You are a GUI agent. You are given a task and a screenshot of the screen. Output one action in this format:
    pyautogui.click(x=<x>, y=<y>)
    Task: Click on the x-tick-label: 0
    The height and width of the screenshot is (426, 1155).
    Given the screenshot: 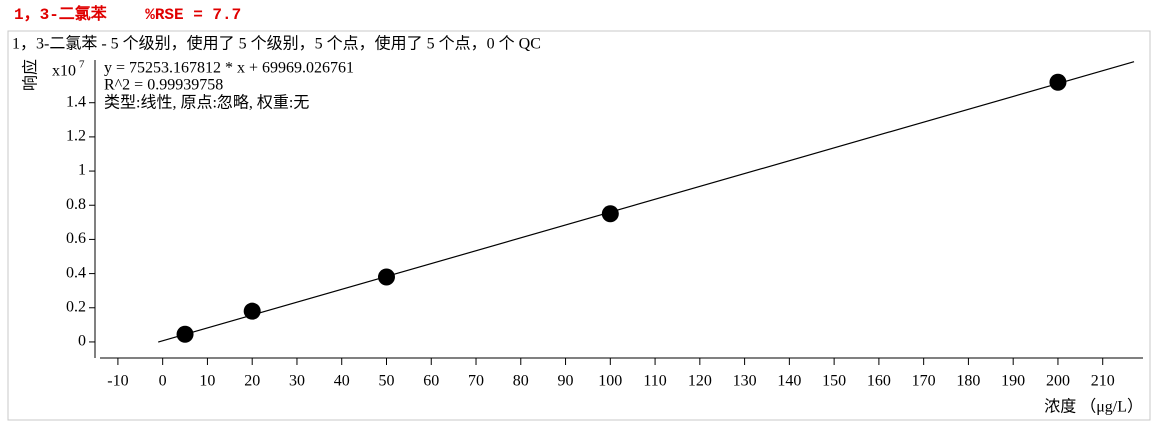 What is the action you would take?
    pyautogui.click(x=163, y=381)
    